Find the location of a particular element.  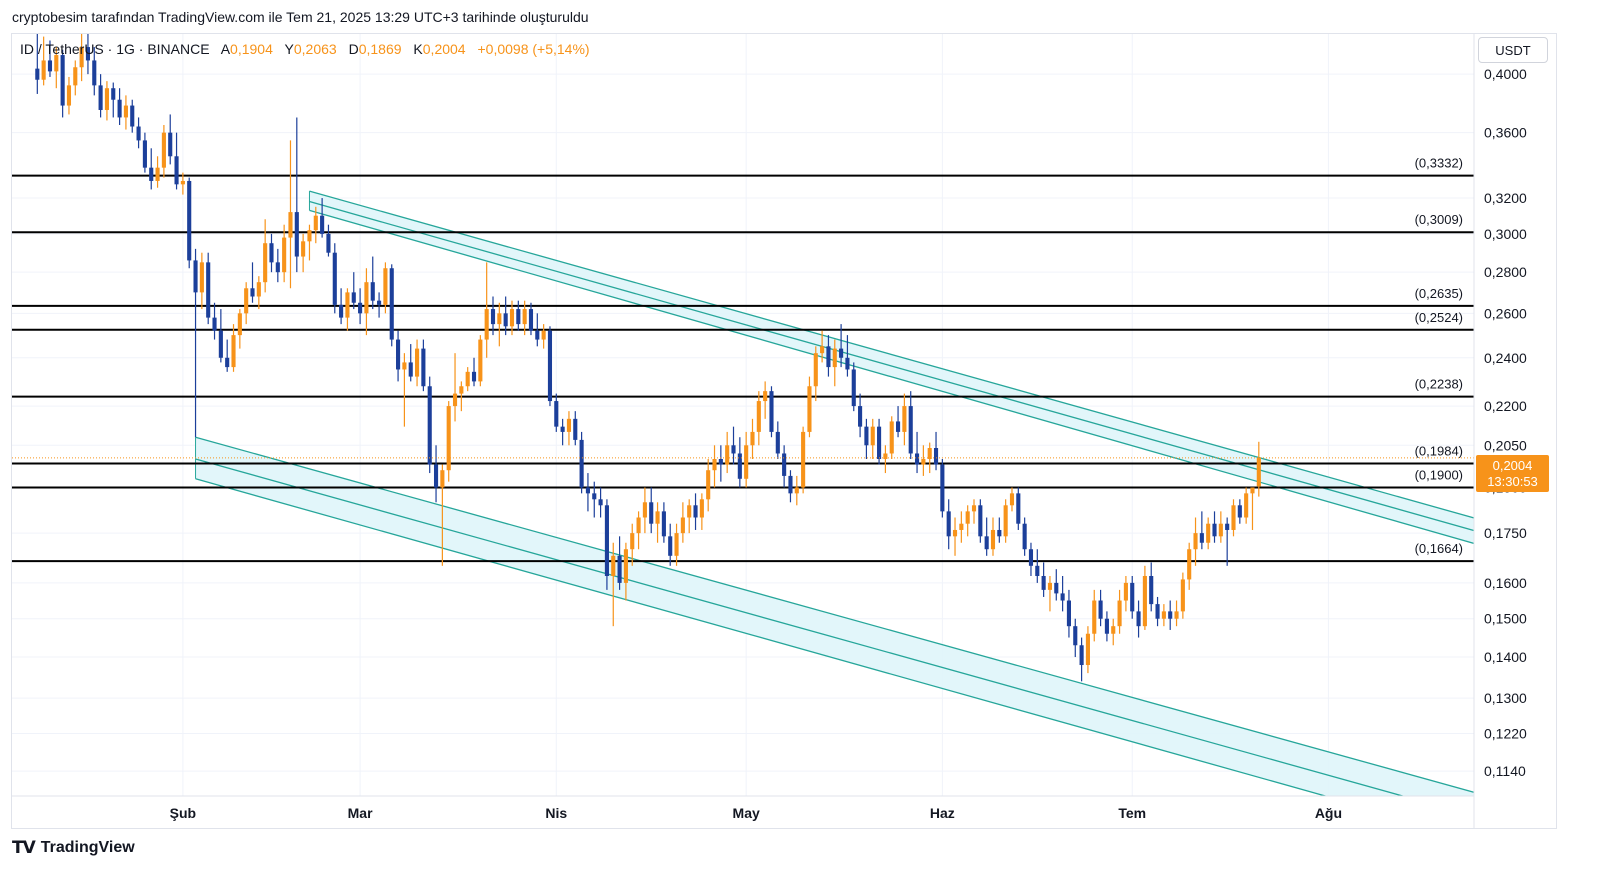

y-tick-label: 0,2050 is located at coordinates (1505, 445).